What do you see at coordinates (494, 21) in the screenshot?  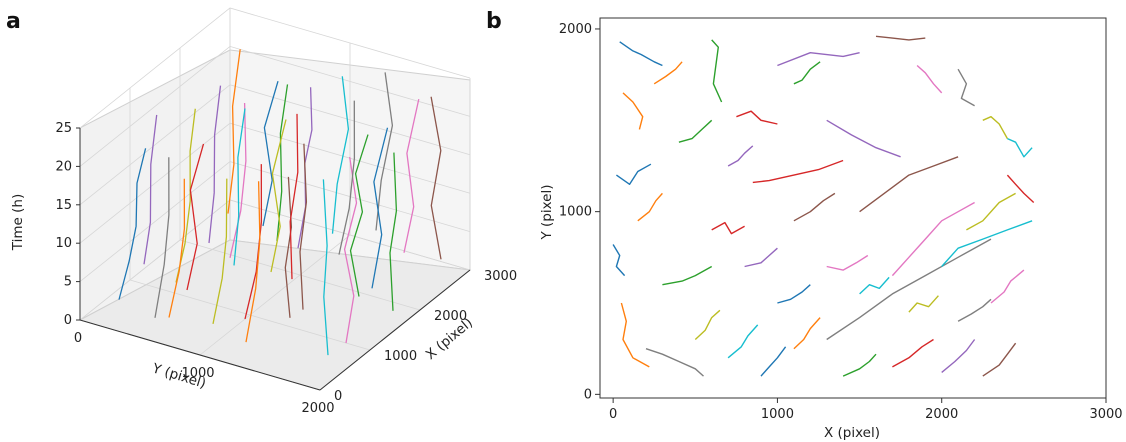 I see `panel-b-letter: b` at bounding box center [494, 21].